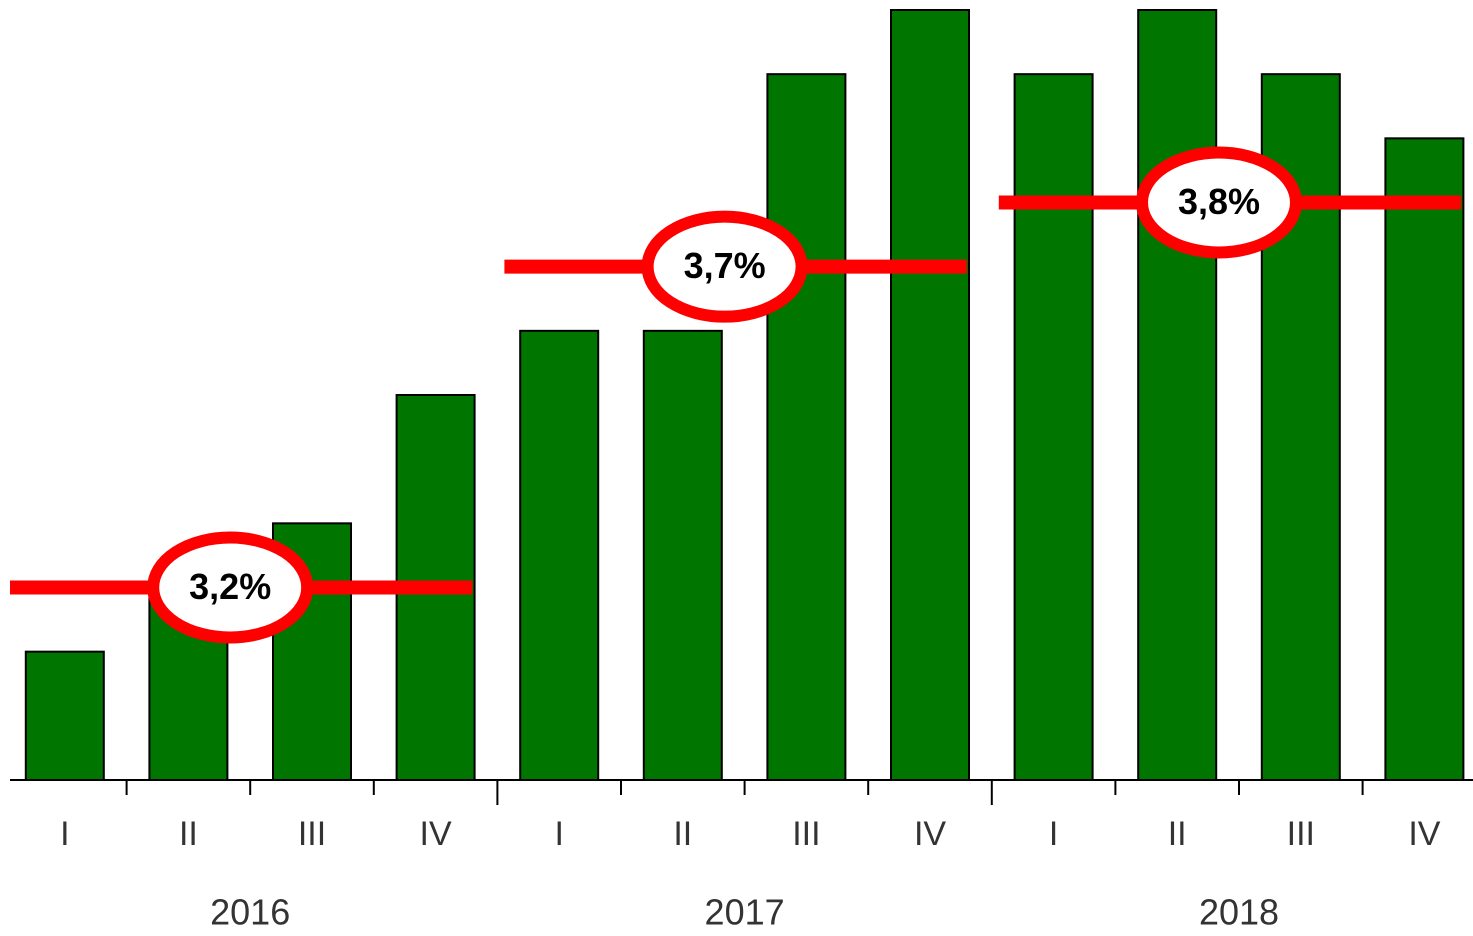 Image resolution: width=1473 pixels, height=936 pixels. I want to click on year-label: 2018, so click(1239, 912).